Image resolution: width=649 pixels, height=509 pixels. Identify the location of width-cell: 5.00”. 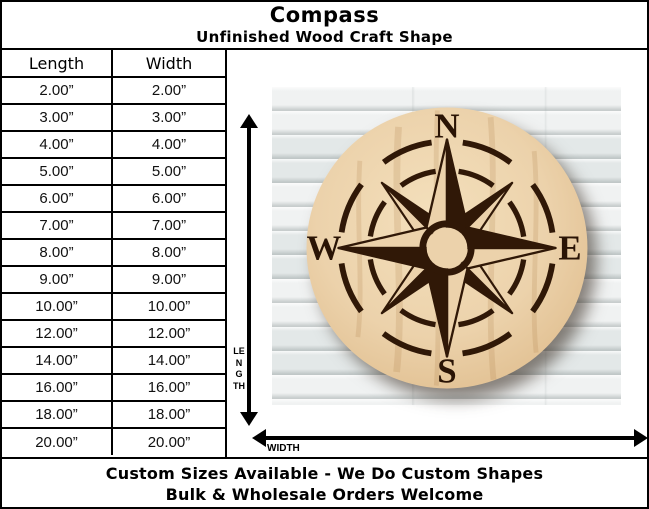
(168, 172).